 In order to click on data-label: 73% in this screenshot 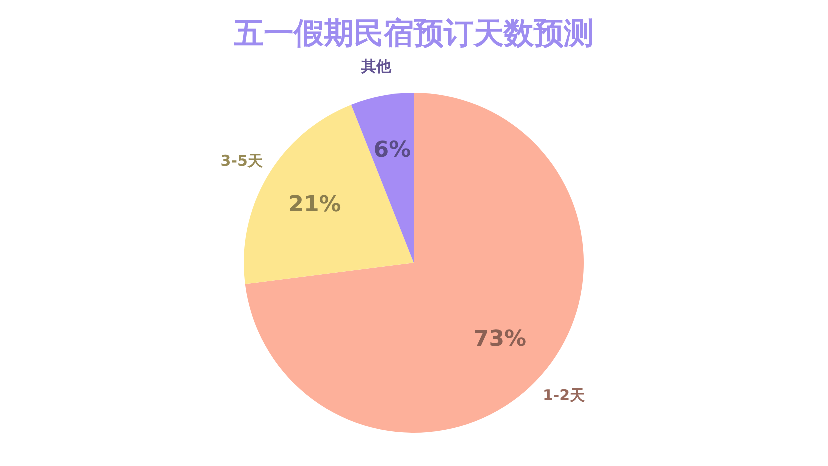, I will do `click(500, 339)`.